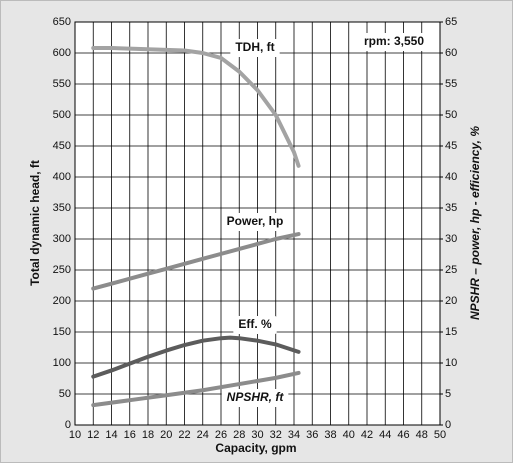 The width and height of the screenshot is (513, 463). Describe the element at coordinates (451, 270) in the screenshot. I see `y2-tick-label: 25` at that location.